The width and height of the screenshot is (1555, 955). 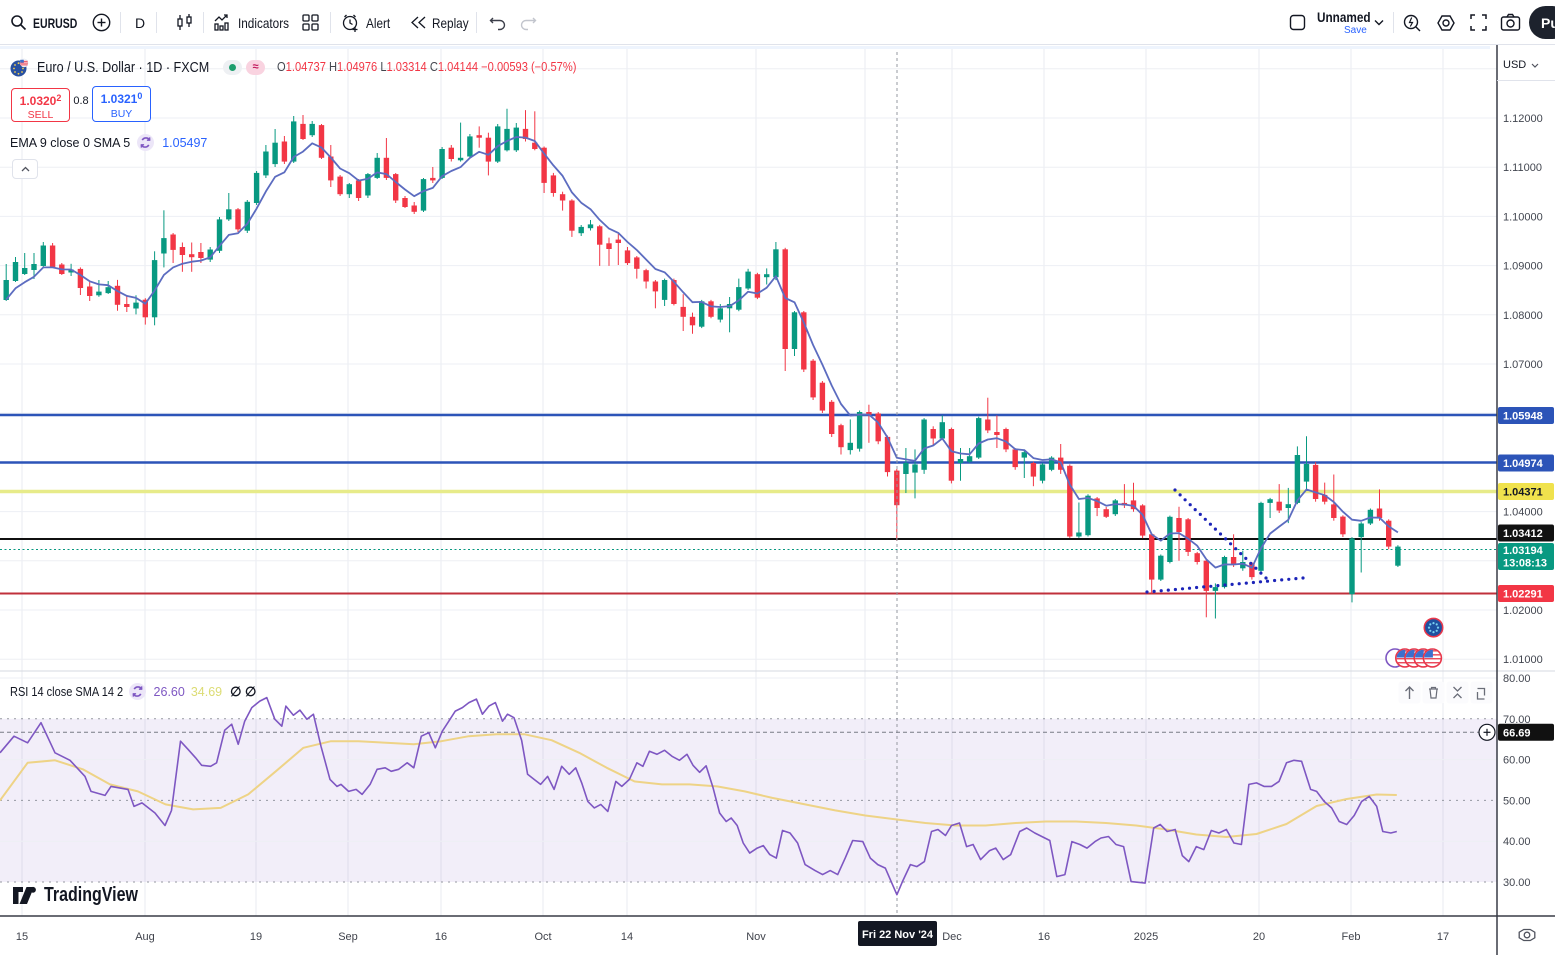 What do you see at coordinates (1146, 937) in the screenshot?
I see `svg-text: 2025` at bounding box center [1146, 937].